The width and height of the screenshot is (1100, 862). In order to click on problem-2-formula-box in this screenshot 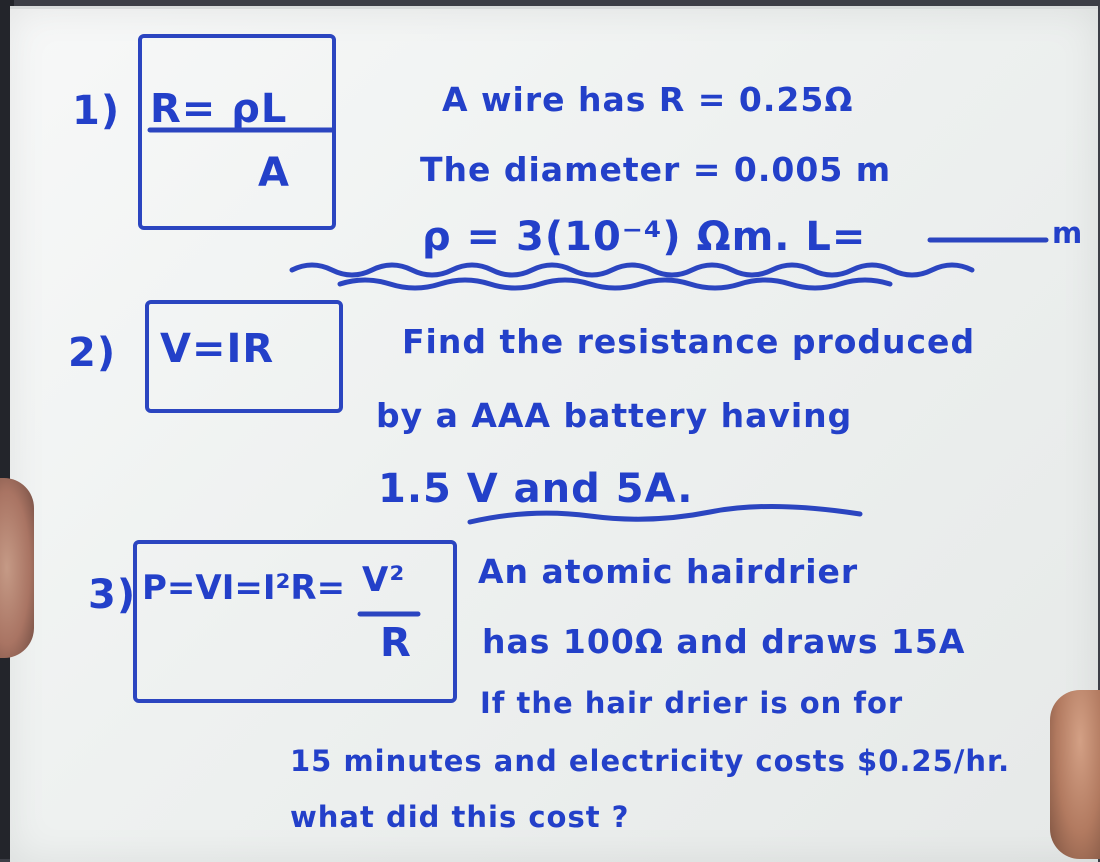, I will do `click(244, 356)`.